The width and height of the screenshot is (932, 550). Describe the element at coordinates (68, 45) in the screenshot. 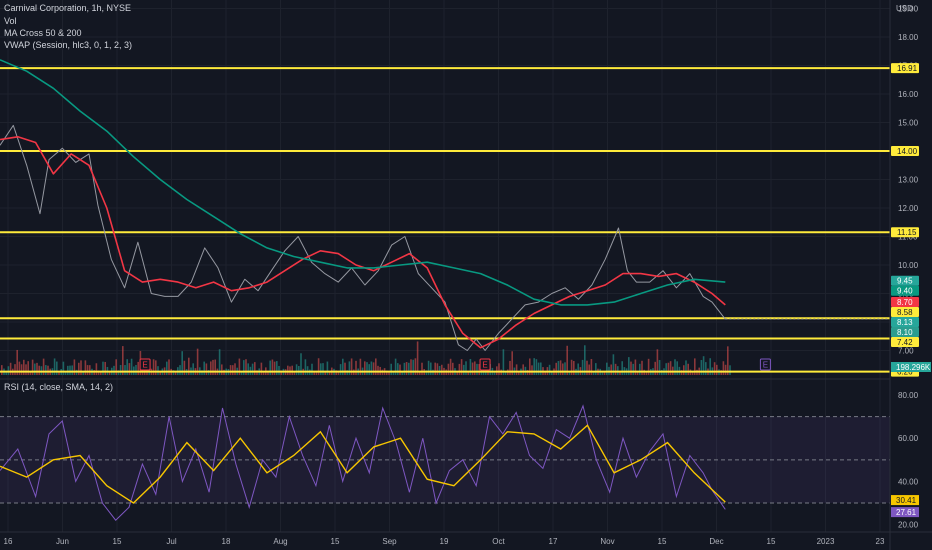

I see `vwap-legend: VWAP (Session, hlc3, 0, 1, 2, 3)` at that location.